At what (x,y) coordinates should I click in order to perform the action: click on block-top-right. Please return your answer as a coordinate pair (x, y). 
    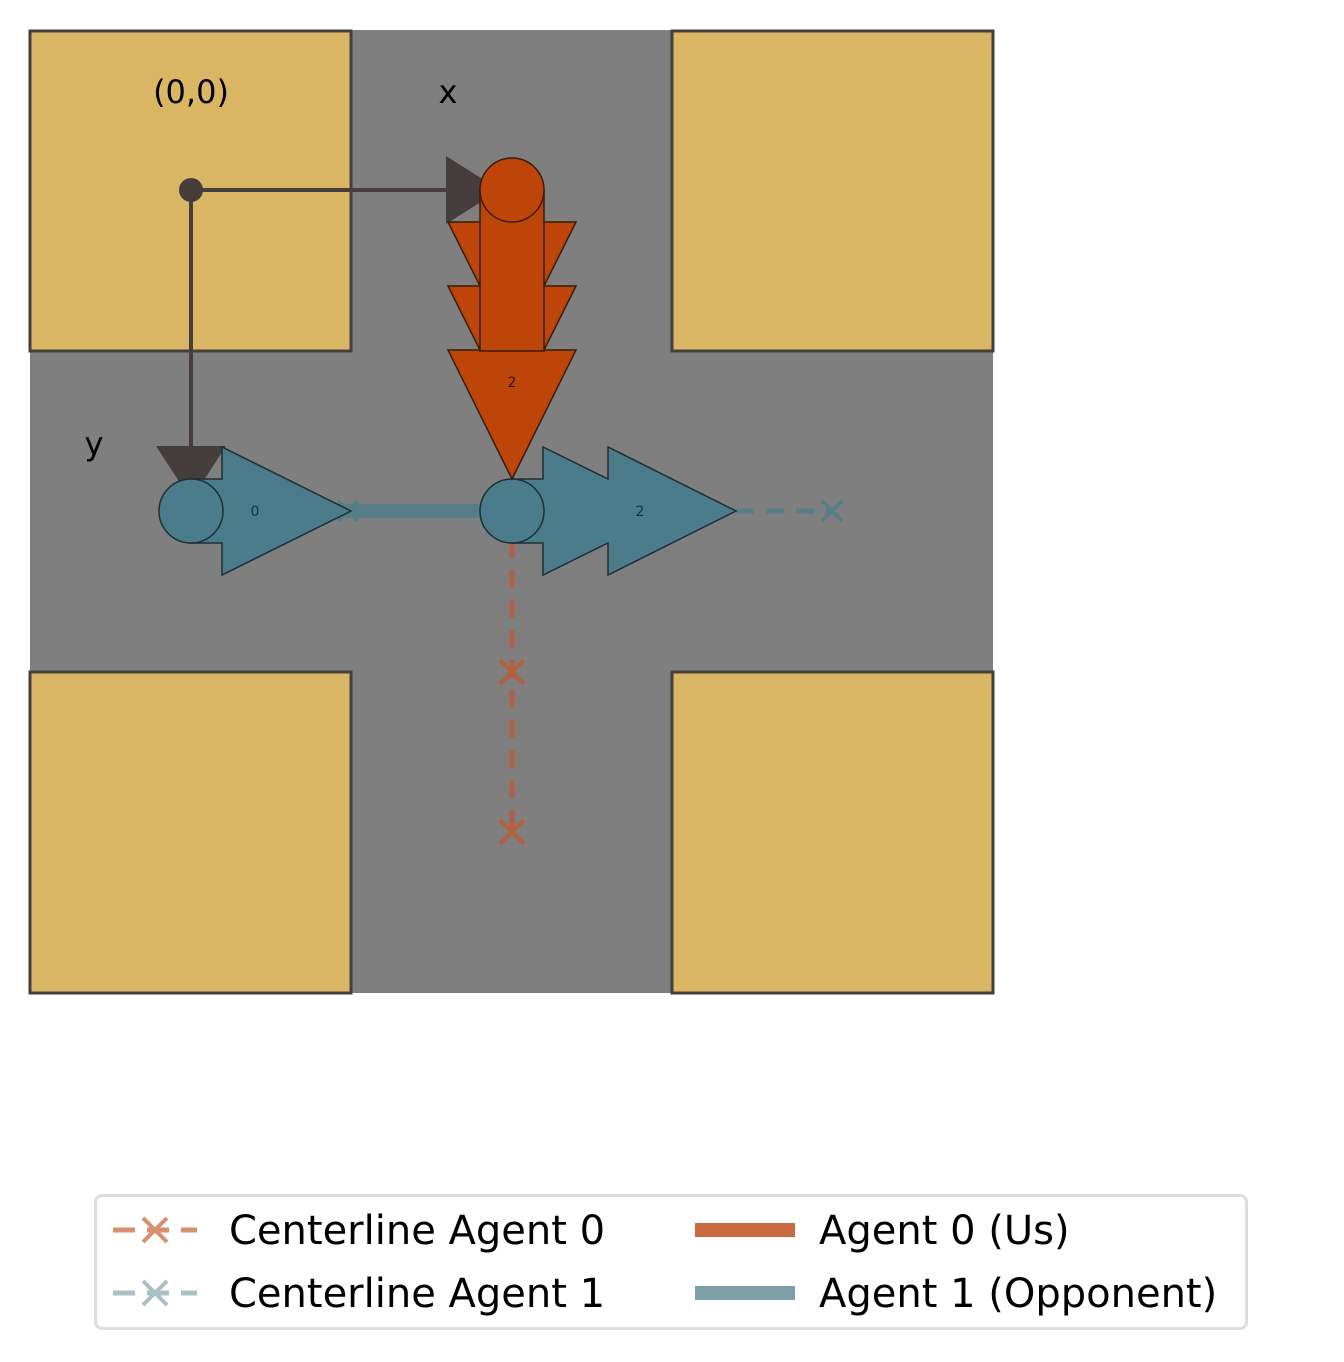
    Looking at the image, I should click on (832, 191).